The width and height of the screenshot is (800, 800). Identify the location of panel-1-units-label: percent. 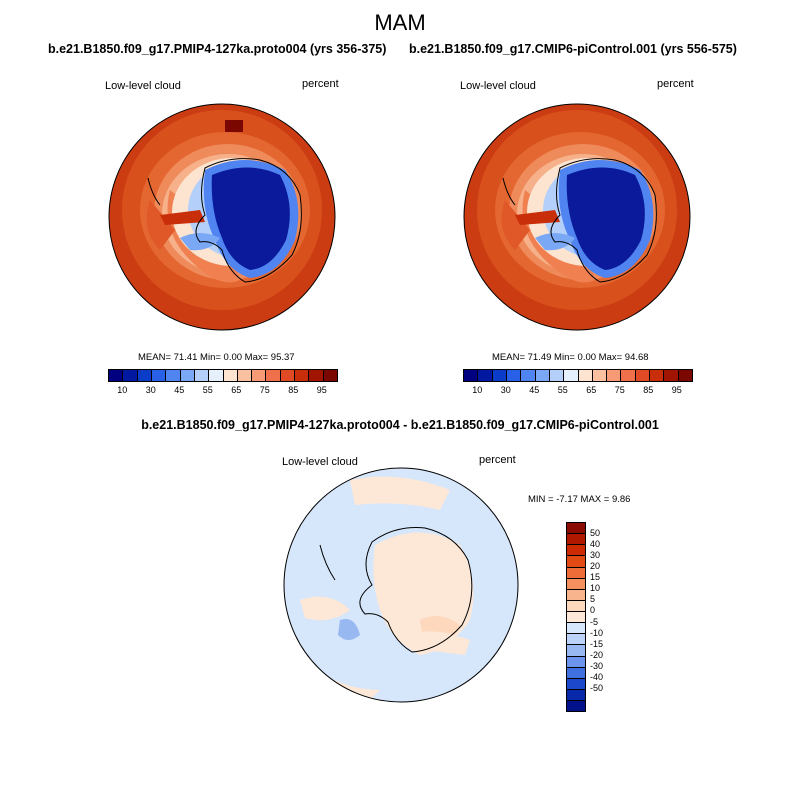
(320, 84).